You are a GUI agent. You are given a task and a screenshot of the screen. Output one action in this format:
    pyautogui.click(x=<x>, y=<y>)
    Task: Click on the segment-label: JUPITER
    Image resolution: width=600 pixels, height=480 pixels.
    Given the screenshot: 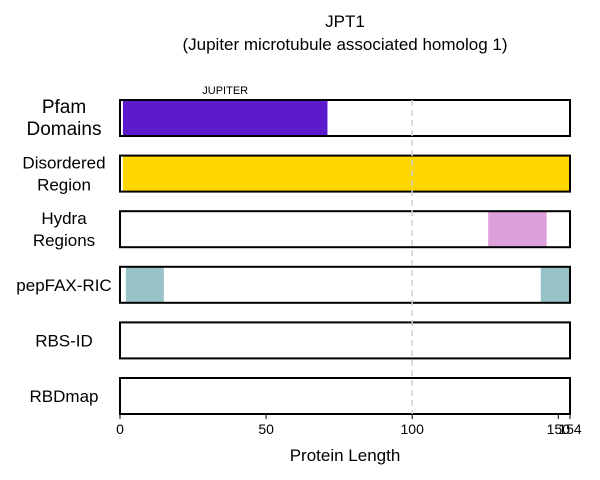 What is the action you would take?
    pyautogui.click(x=225, y=91)
    